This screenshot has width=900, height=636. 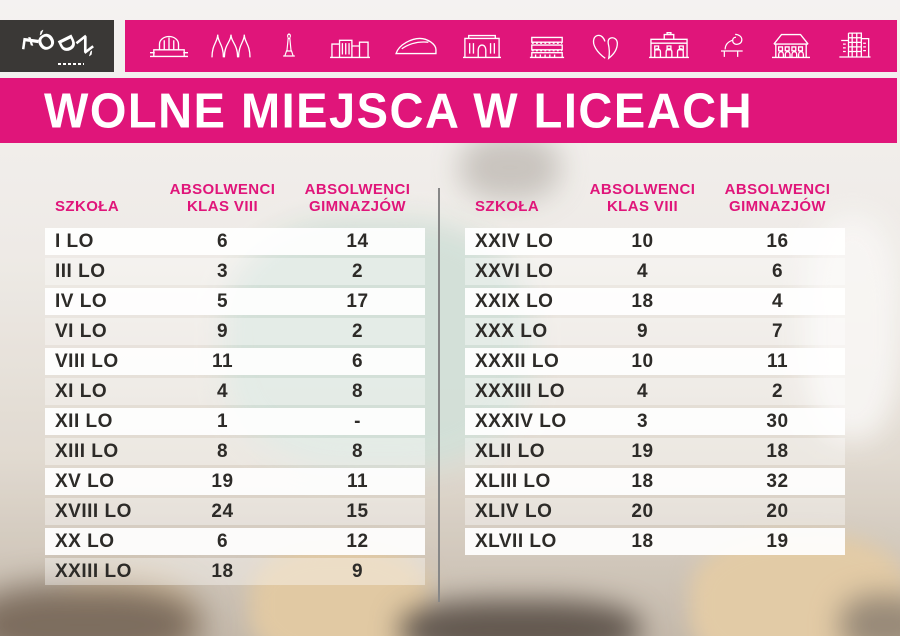 What do you see at coordinates (85, 541) in the screenshot?
I see `school-name: XX LO` at bounding box center [85, 541].